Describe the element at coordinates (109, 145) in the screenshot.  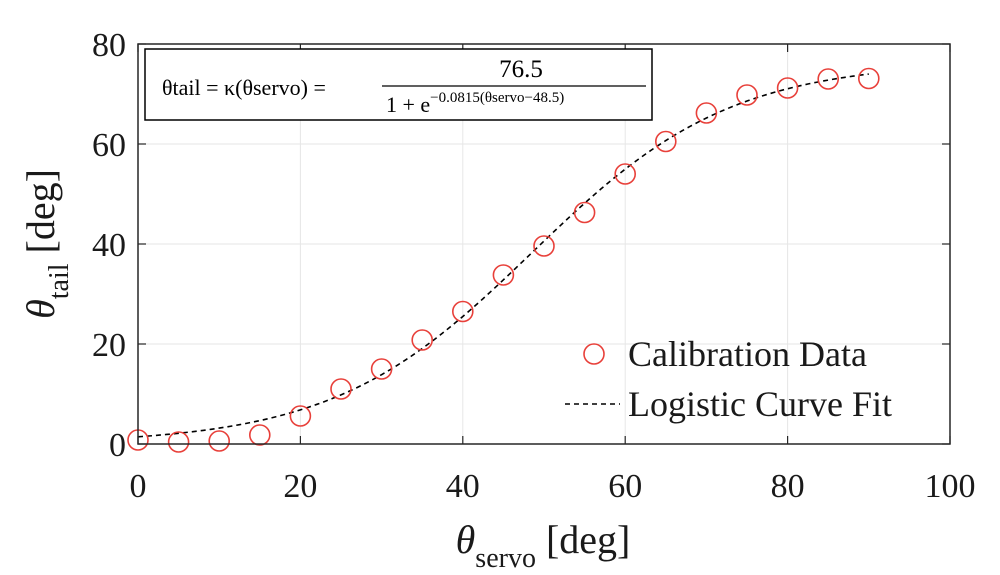
I see `y-tick-label: 60` at that location.